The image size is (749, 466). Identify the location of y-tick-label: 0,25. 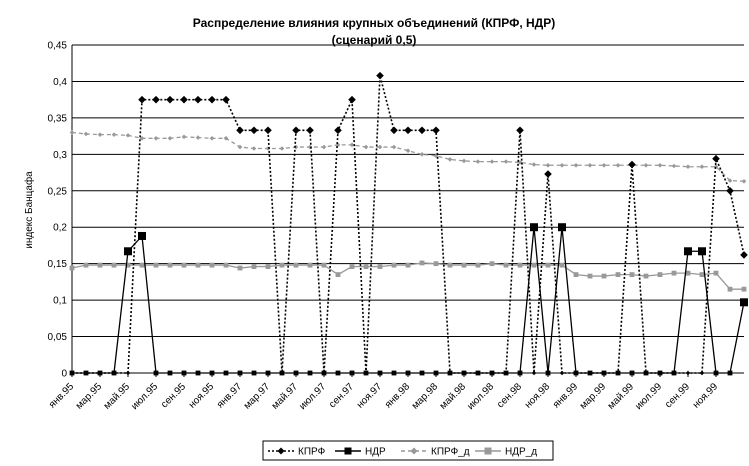
(58, 191).